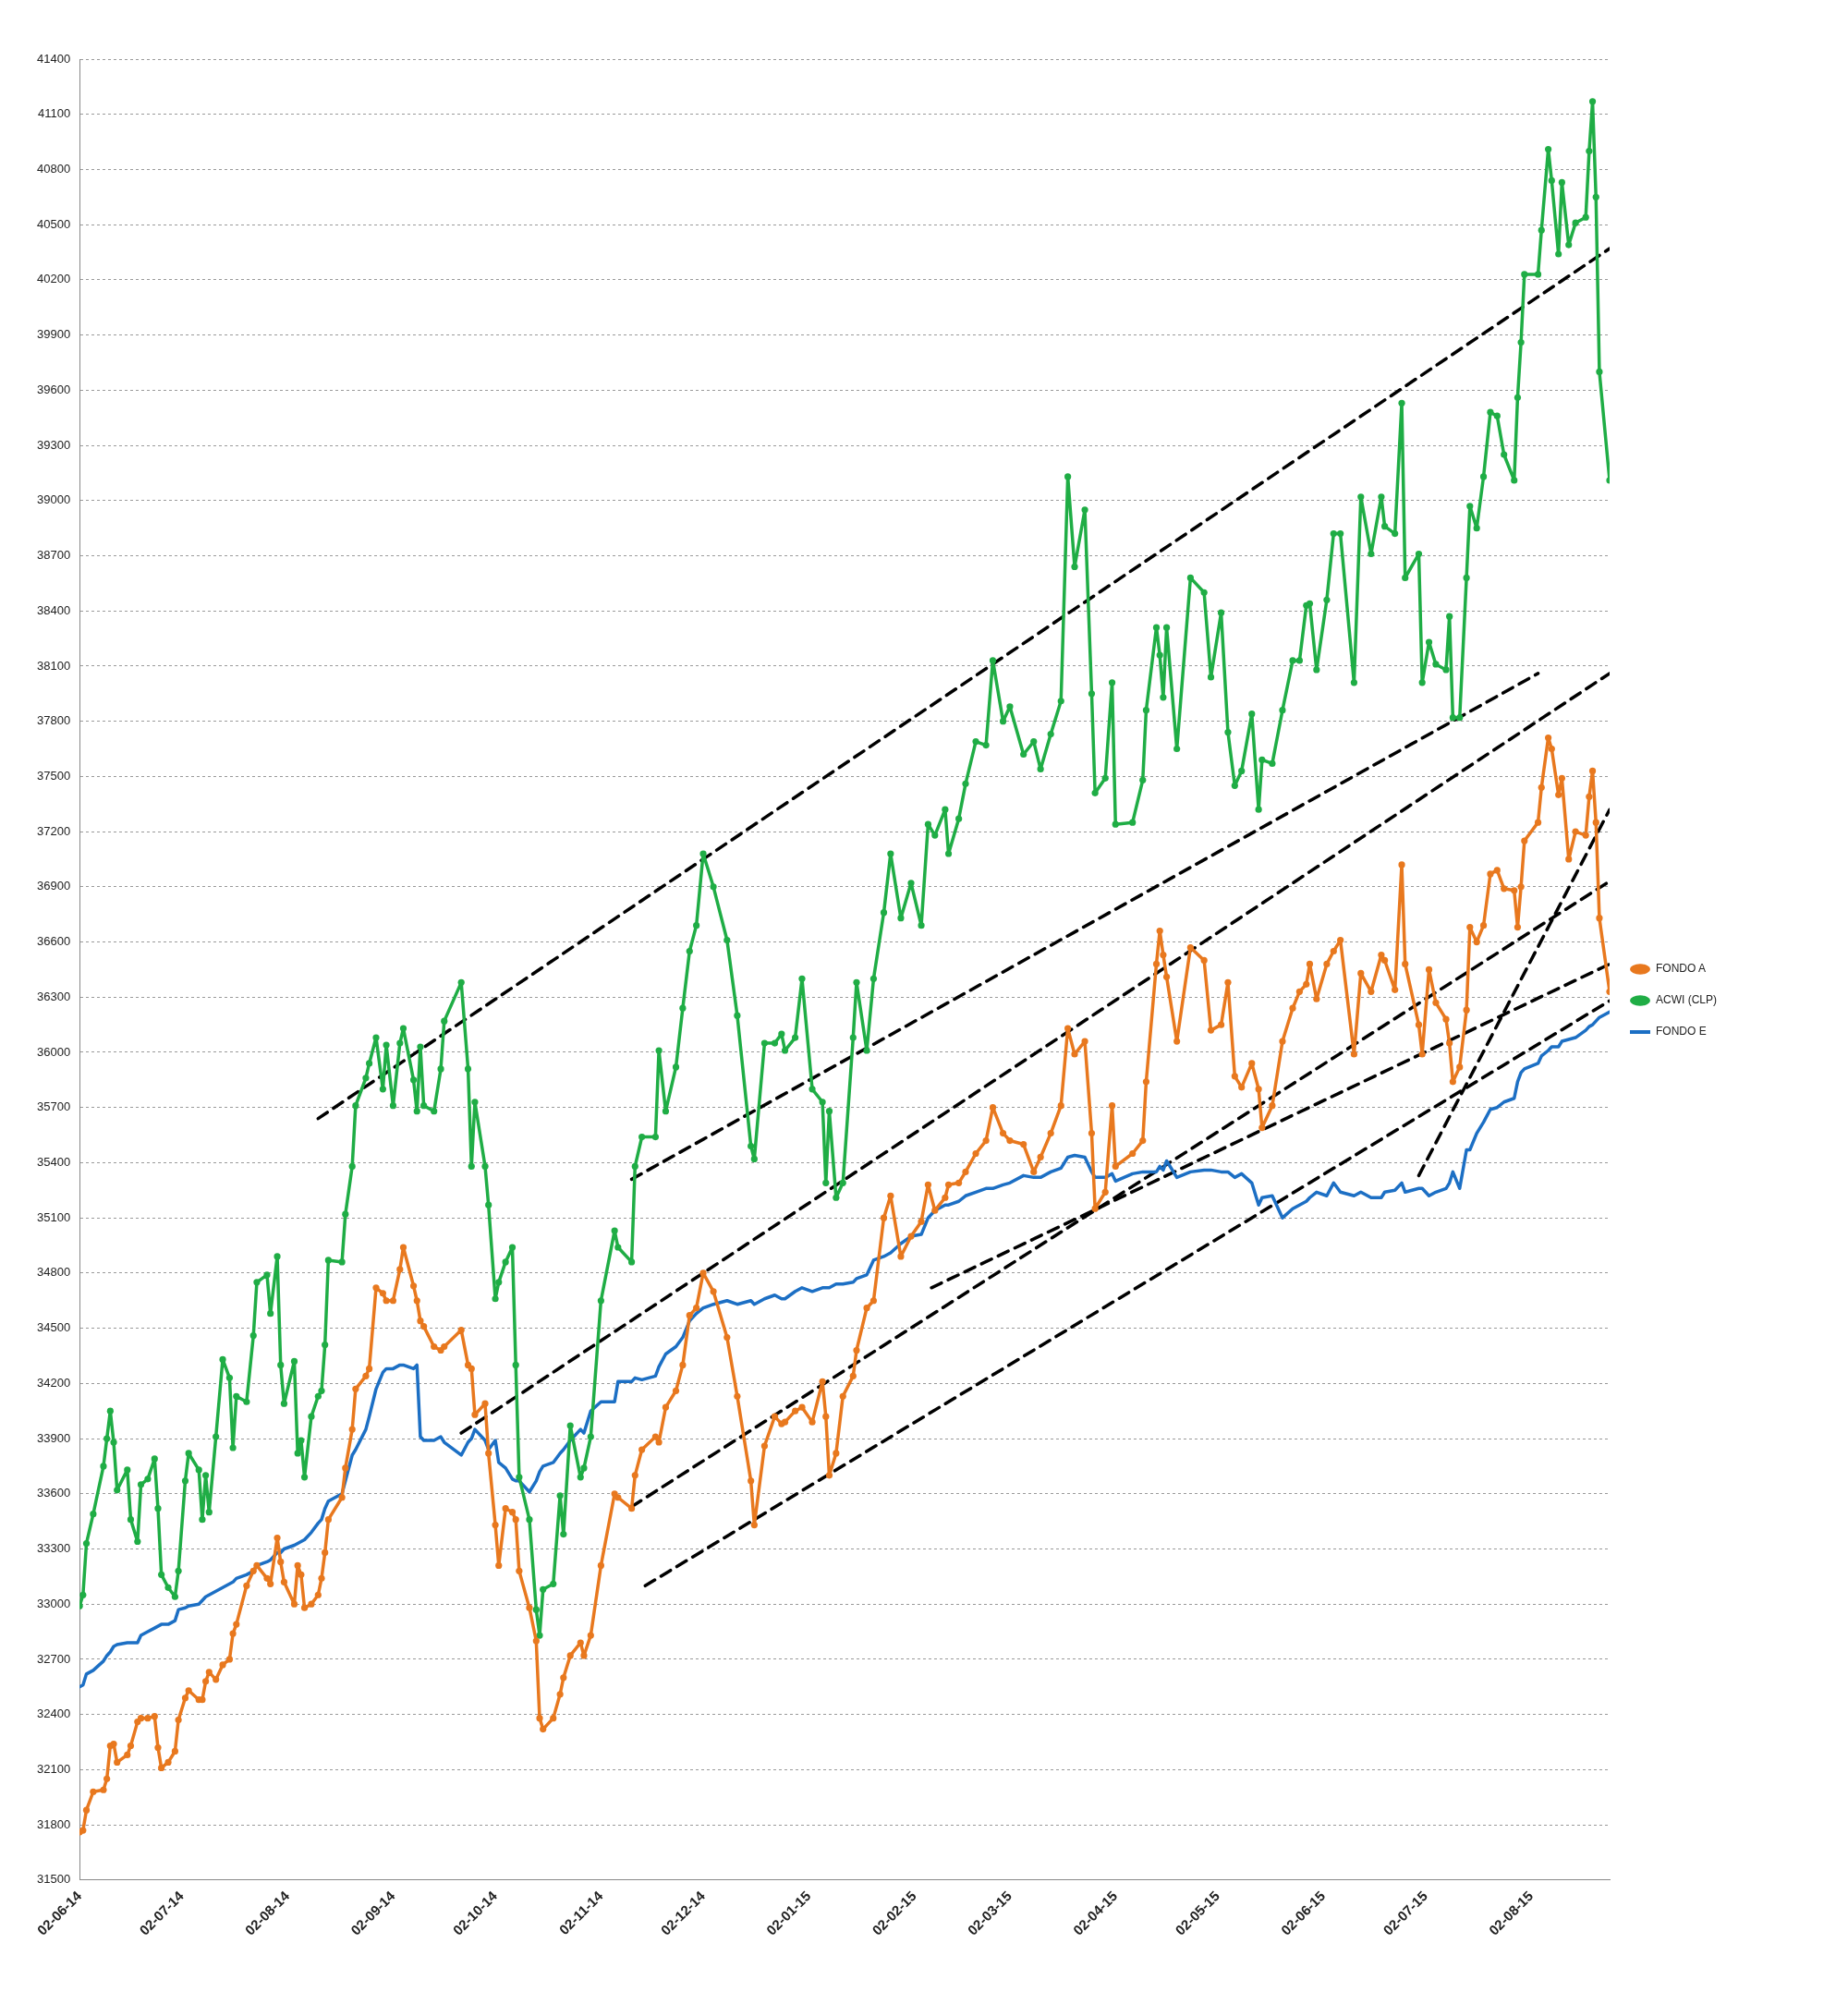 The image size is (1848, 2016). Describe the element at coordinates (53, 1603) in the screenshot. I see `y-tick-label: 33000` at that location.